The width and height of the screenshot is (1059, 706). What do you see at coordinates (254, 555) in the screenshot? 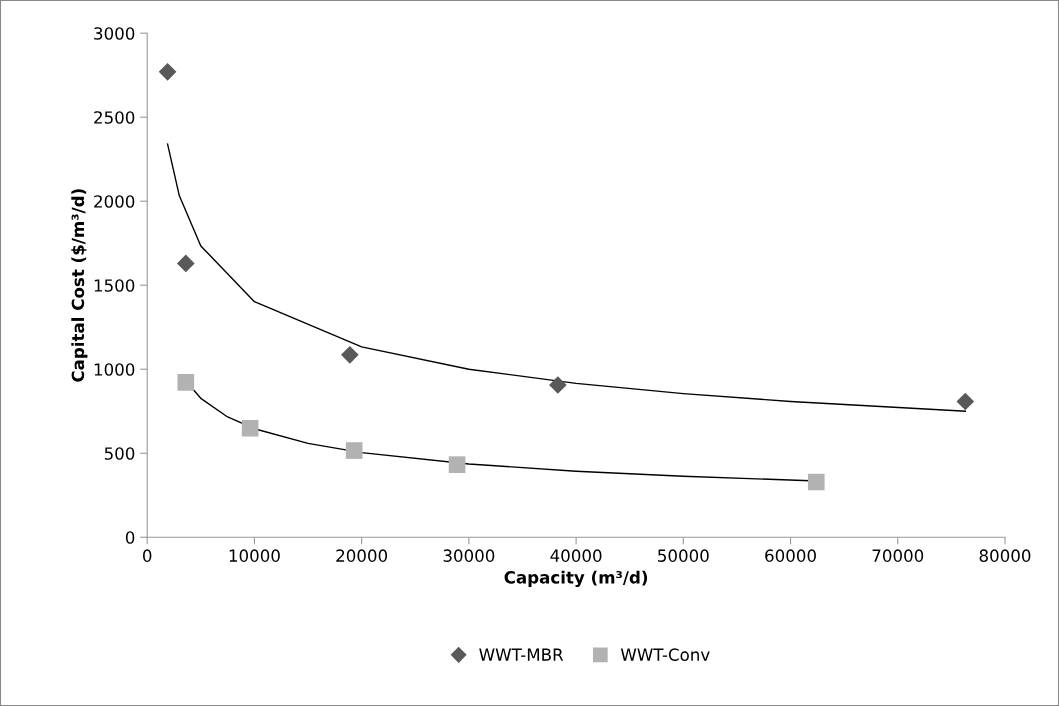
I see `x-tick-label: 10000` at bounding box center [254, 555].